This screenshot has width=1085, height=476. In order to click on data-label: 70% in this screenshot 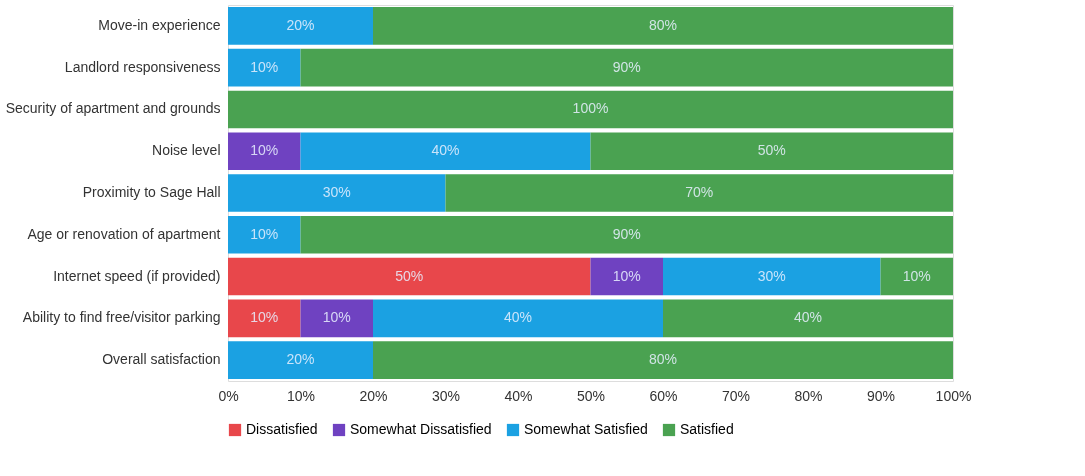, I will do `click(699, 192)`.